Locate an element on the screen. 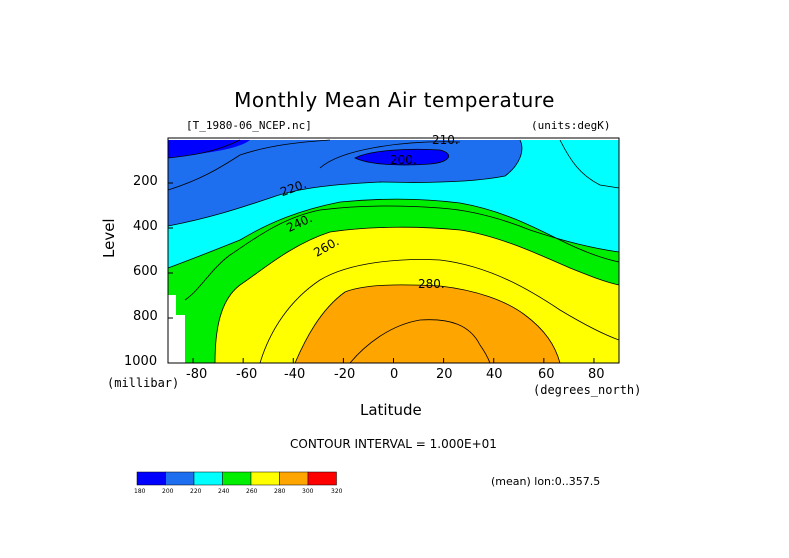  contour-label-280: 280. is located at coordinates (431, 284).